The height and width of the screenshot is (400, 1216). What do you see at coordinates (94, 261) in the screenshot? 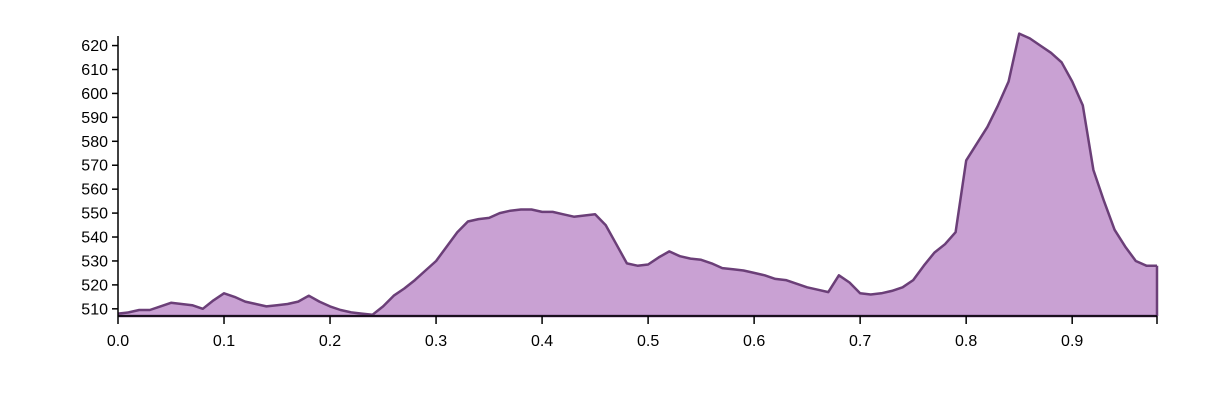
I see `y-tick-label: 530` at bounding box center [94, 261].